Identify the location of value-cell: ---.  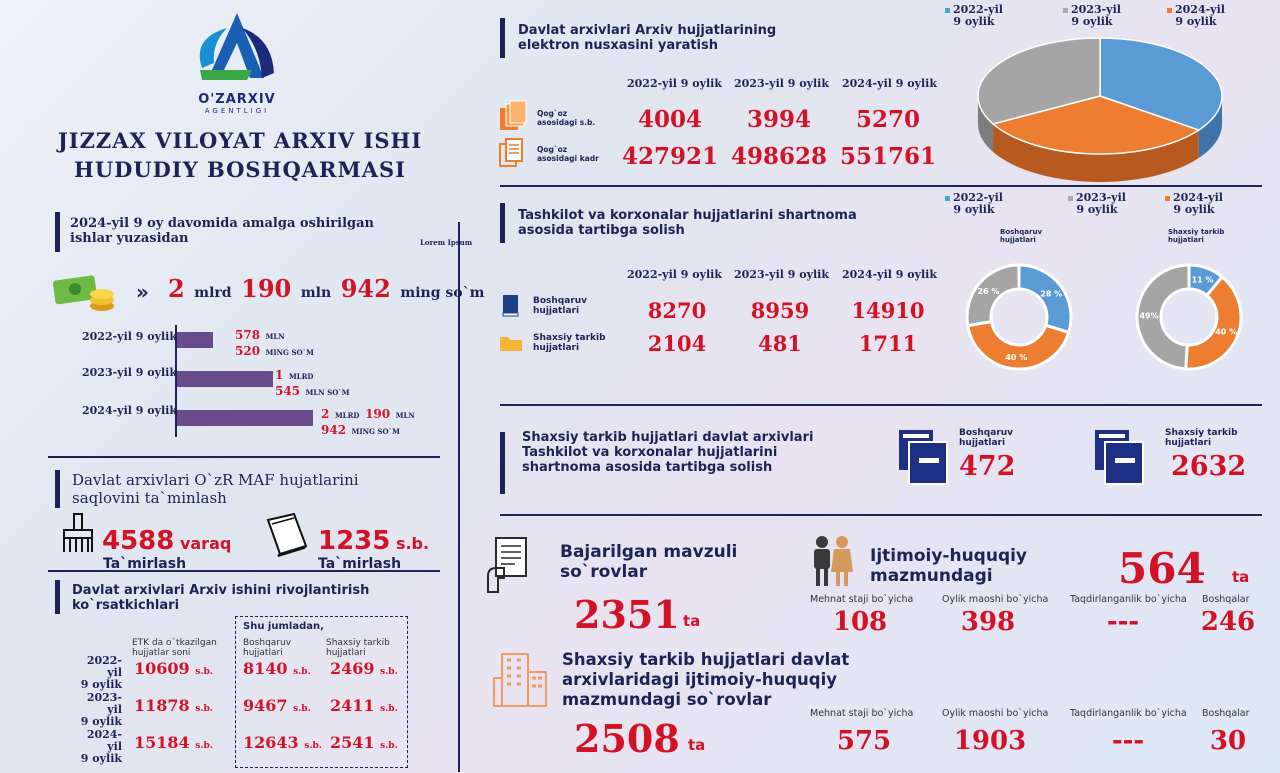
(1123, 622).